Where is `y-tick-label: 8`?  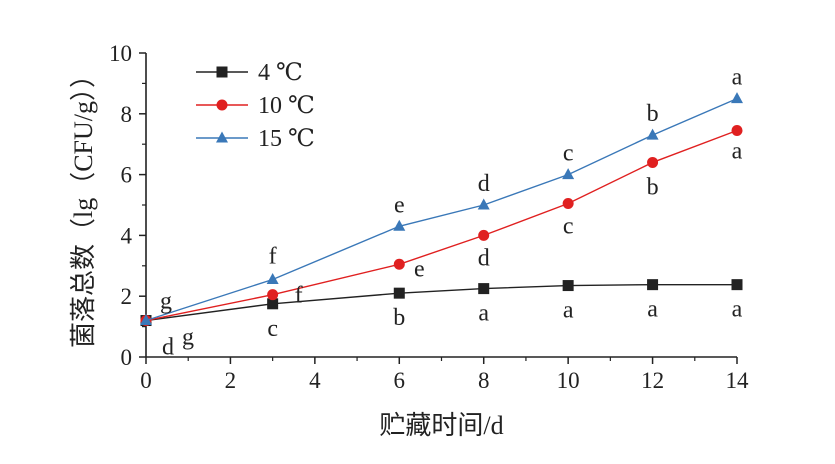 y-tick-label: 8 is located at coordinates (127, 114).